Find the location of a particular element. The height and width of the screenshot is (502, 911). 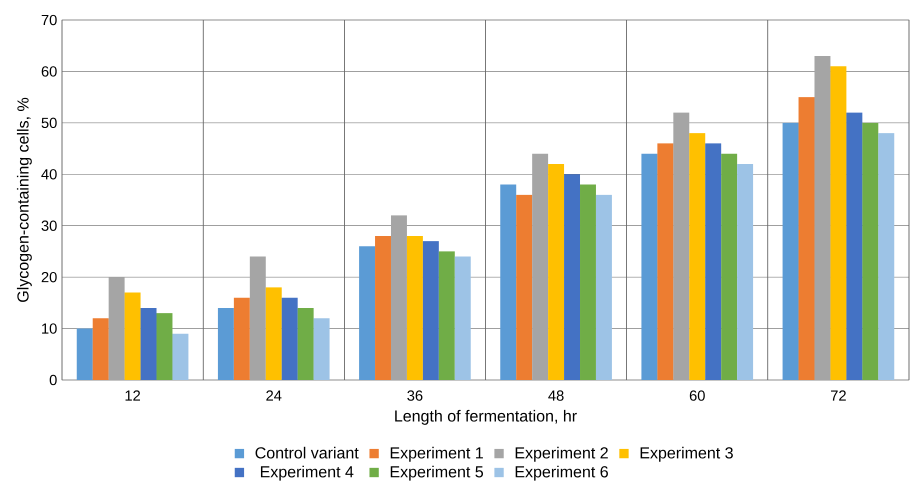

legend-label: Experiment 1 is located at coordinates (436, 454).